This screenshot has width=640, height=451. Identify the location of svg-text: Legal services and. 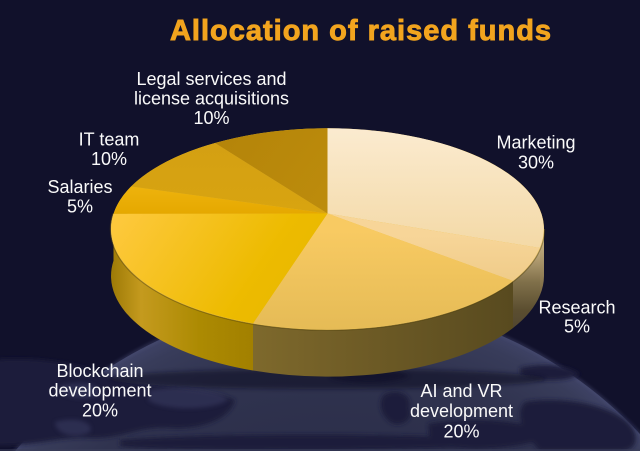
(211, 79).